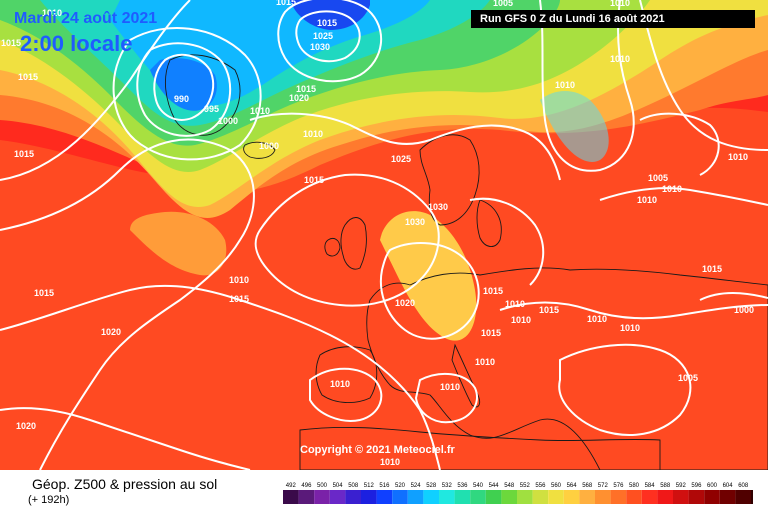  What do you see at coordinates (400, 486) in the screenshot?
I see `legend-value-label: 520` at bounding box center [400, 486].